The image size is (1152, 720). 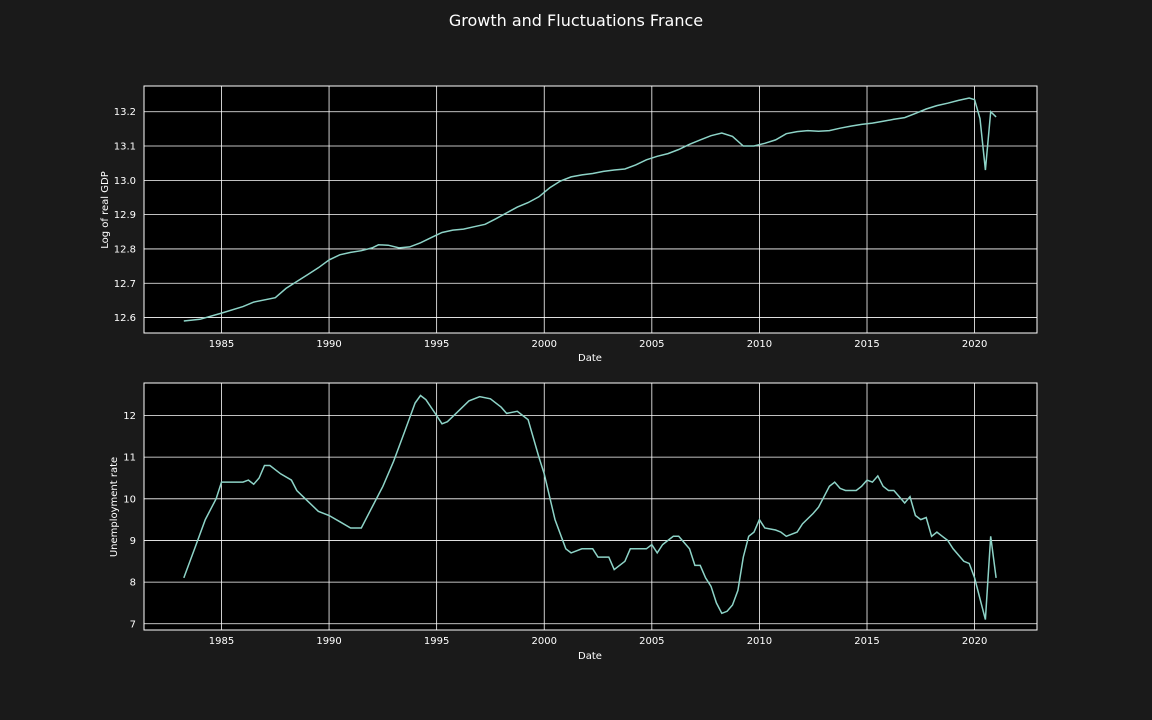 What do you see at coordinates (129, 416) in the screenshot?
I see `unemployment-y-tick-label: 12` at bounding box center [129, 416].